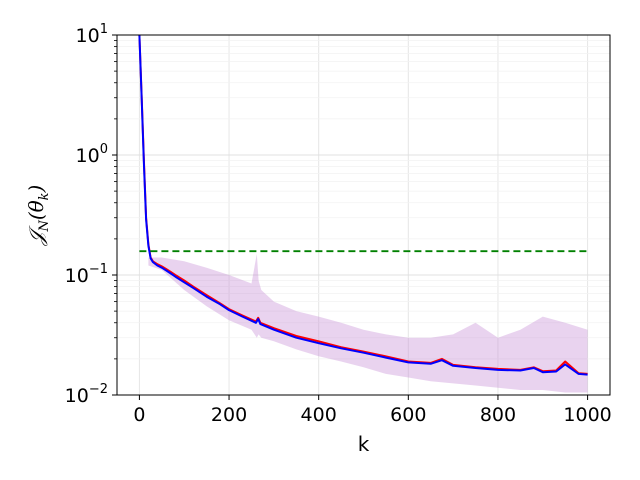 The image size is (640, 480). What do you see at coordinates (498, 415) in the screenshot?
I see `x-tick-label: 800` at bounding box center [498, 415].